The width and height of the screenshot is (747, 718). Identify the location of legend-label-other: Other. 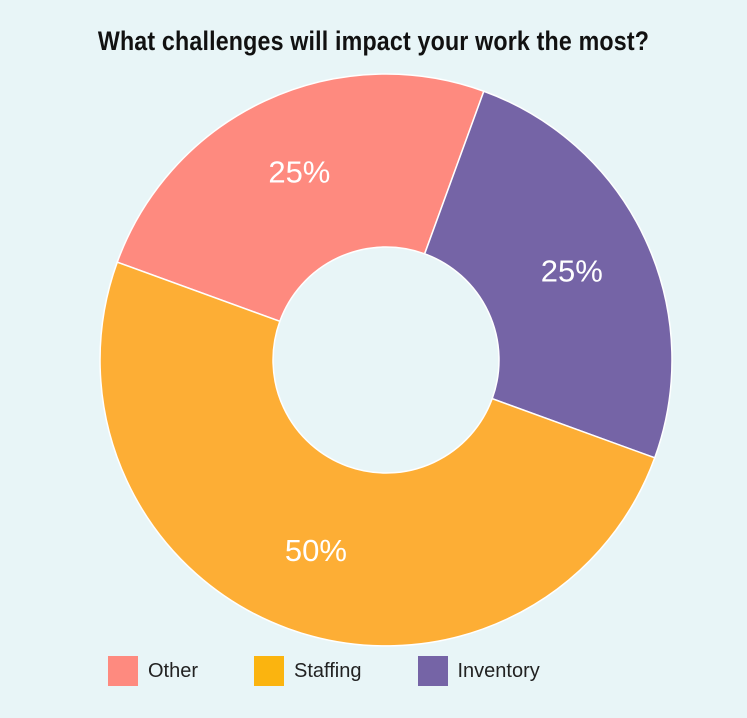
(173, 670).